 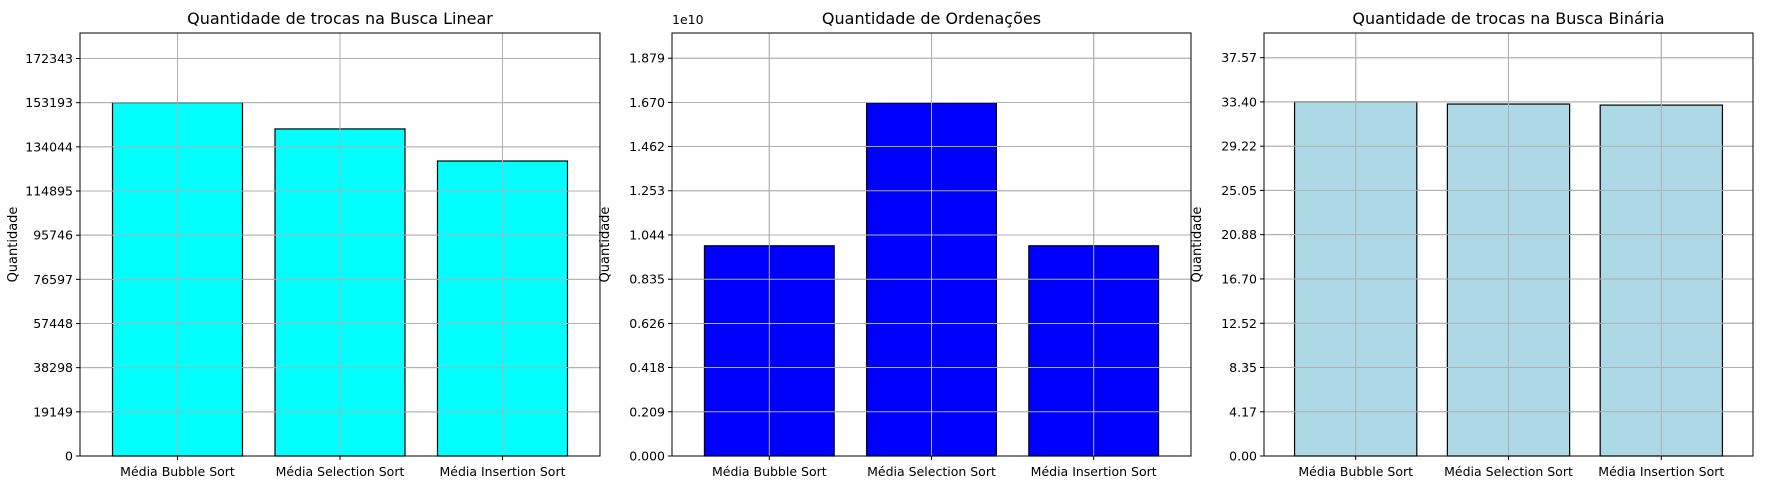 What do you see at coordinates (69, 456) in the screenshot?
I see `y-tick-label: 0` at bounding box center [69, 456].